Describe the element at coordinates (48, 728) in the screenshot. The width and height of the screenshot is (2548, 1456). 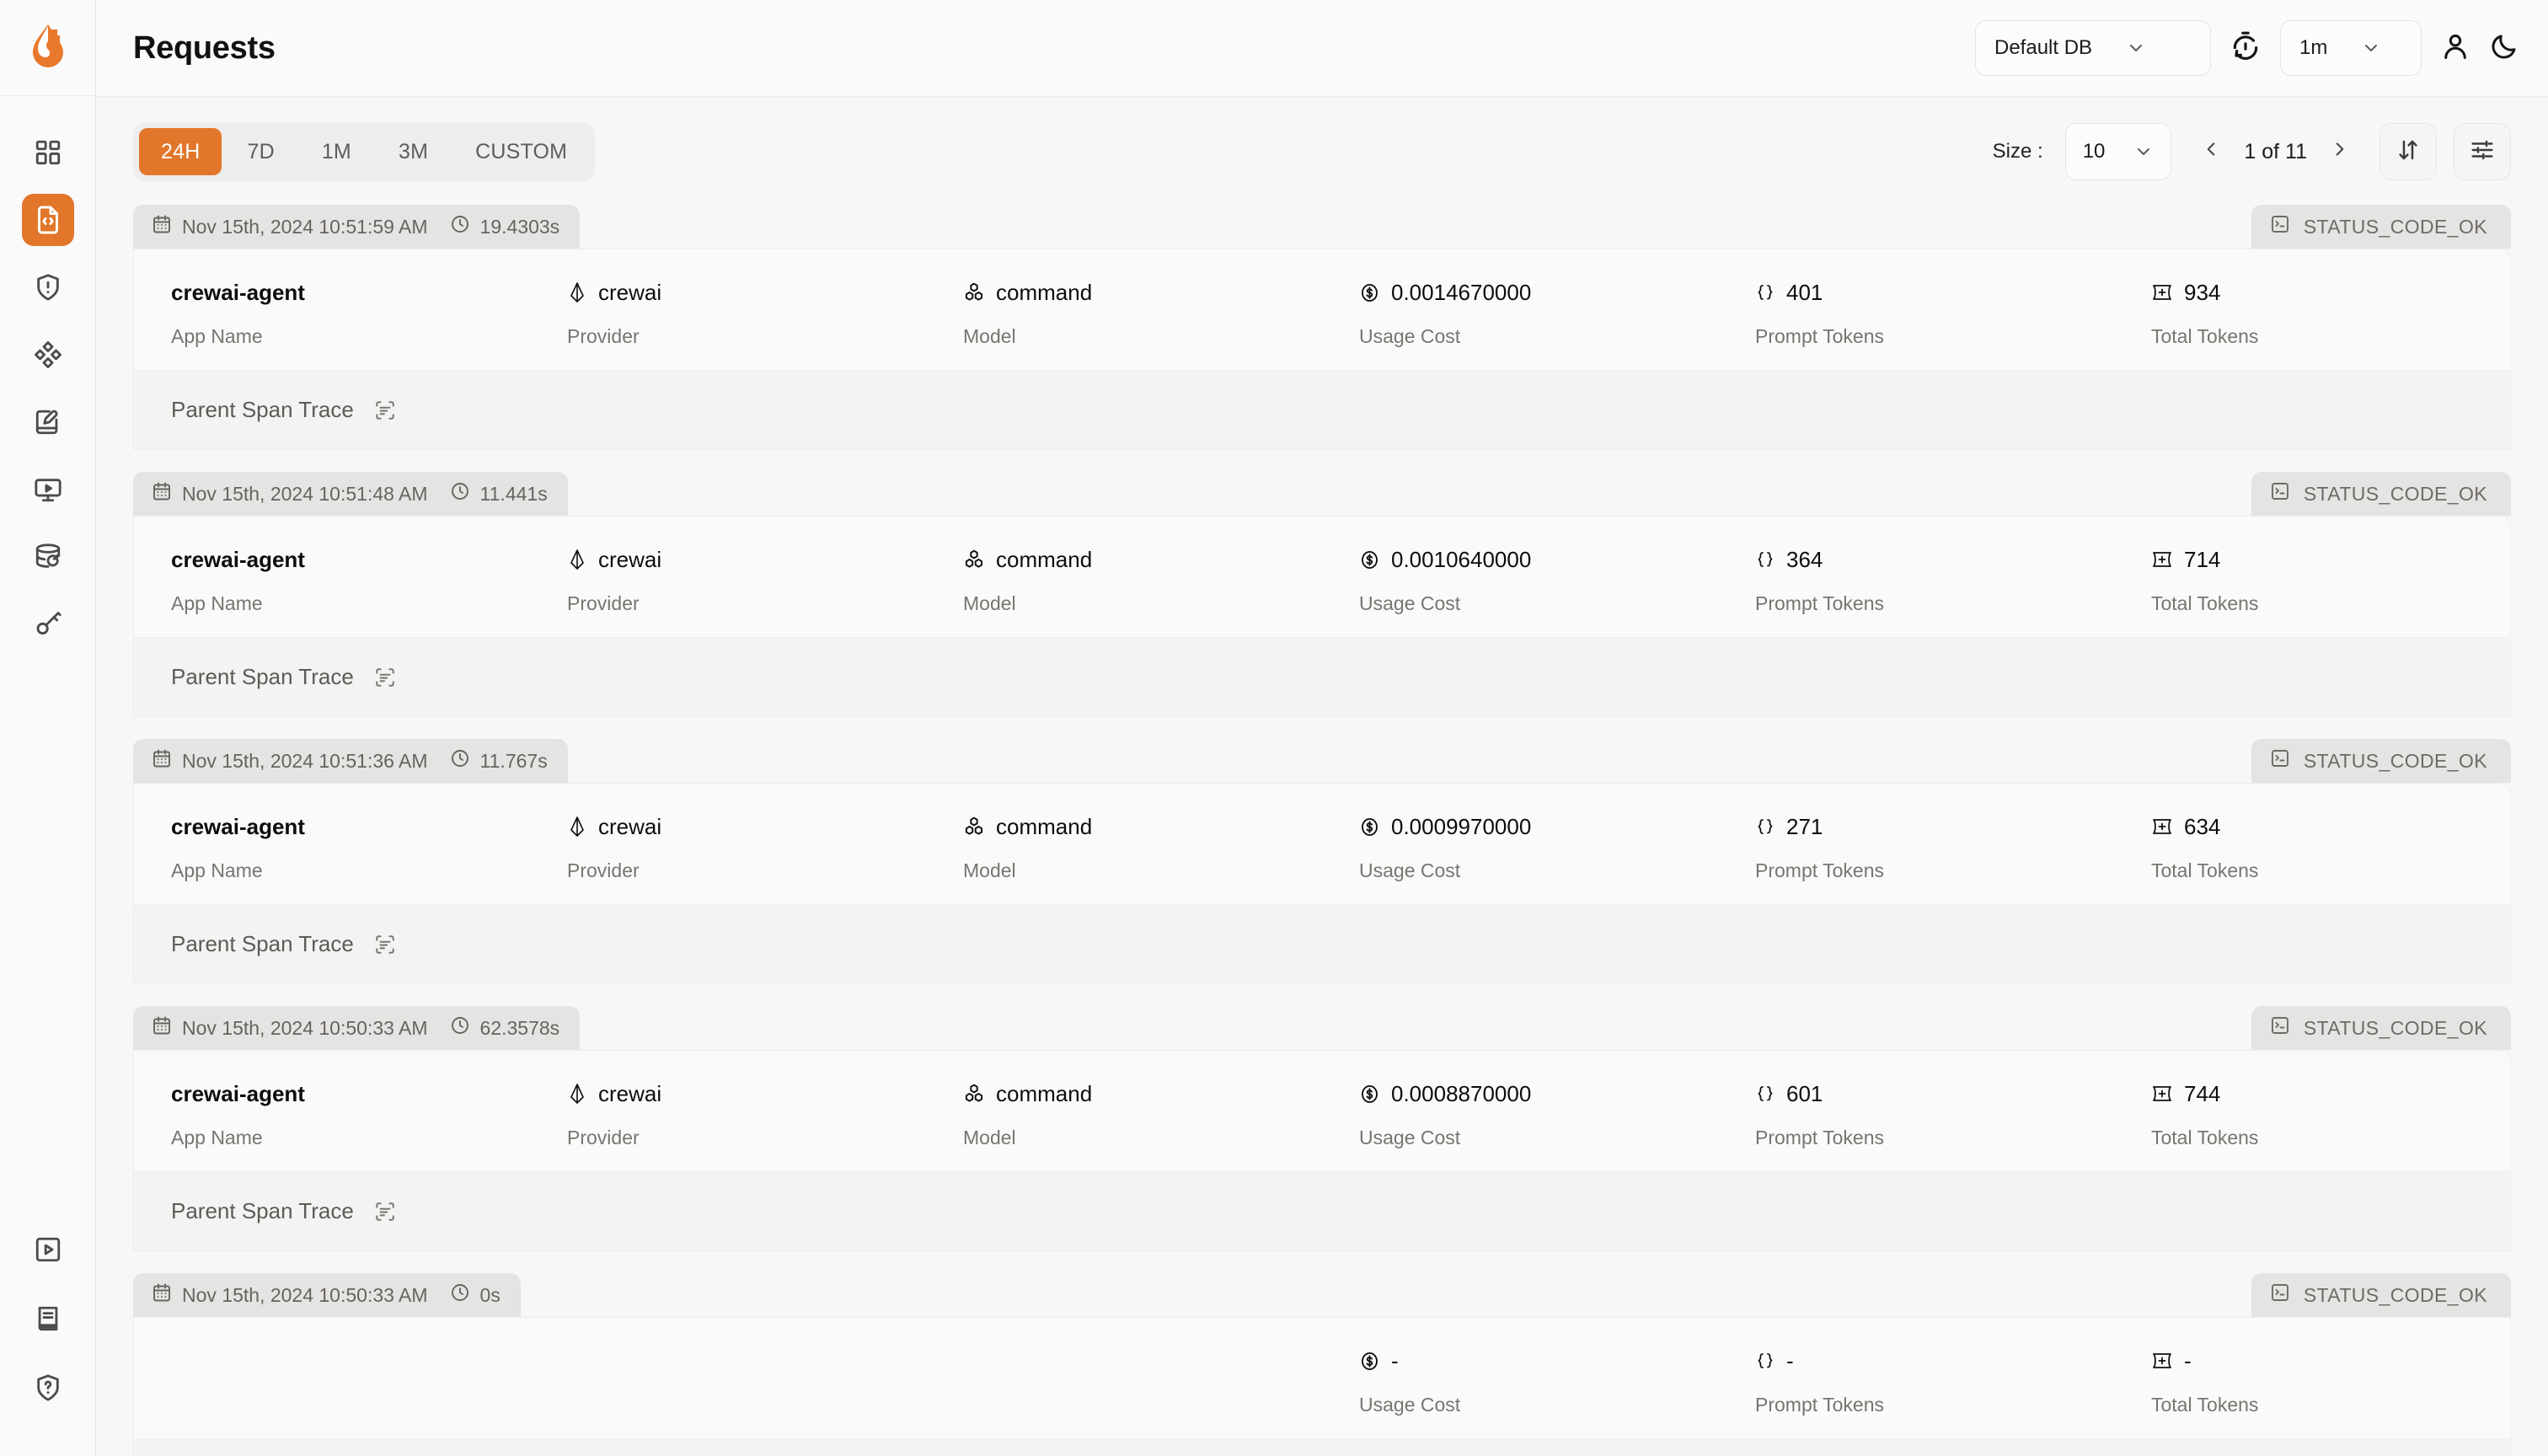
I see `sidebar` at that location.